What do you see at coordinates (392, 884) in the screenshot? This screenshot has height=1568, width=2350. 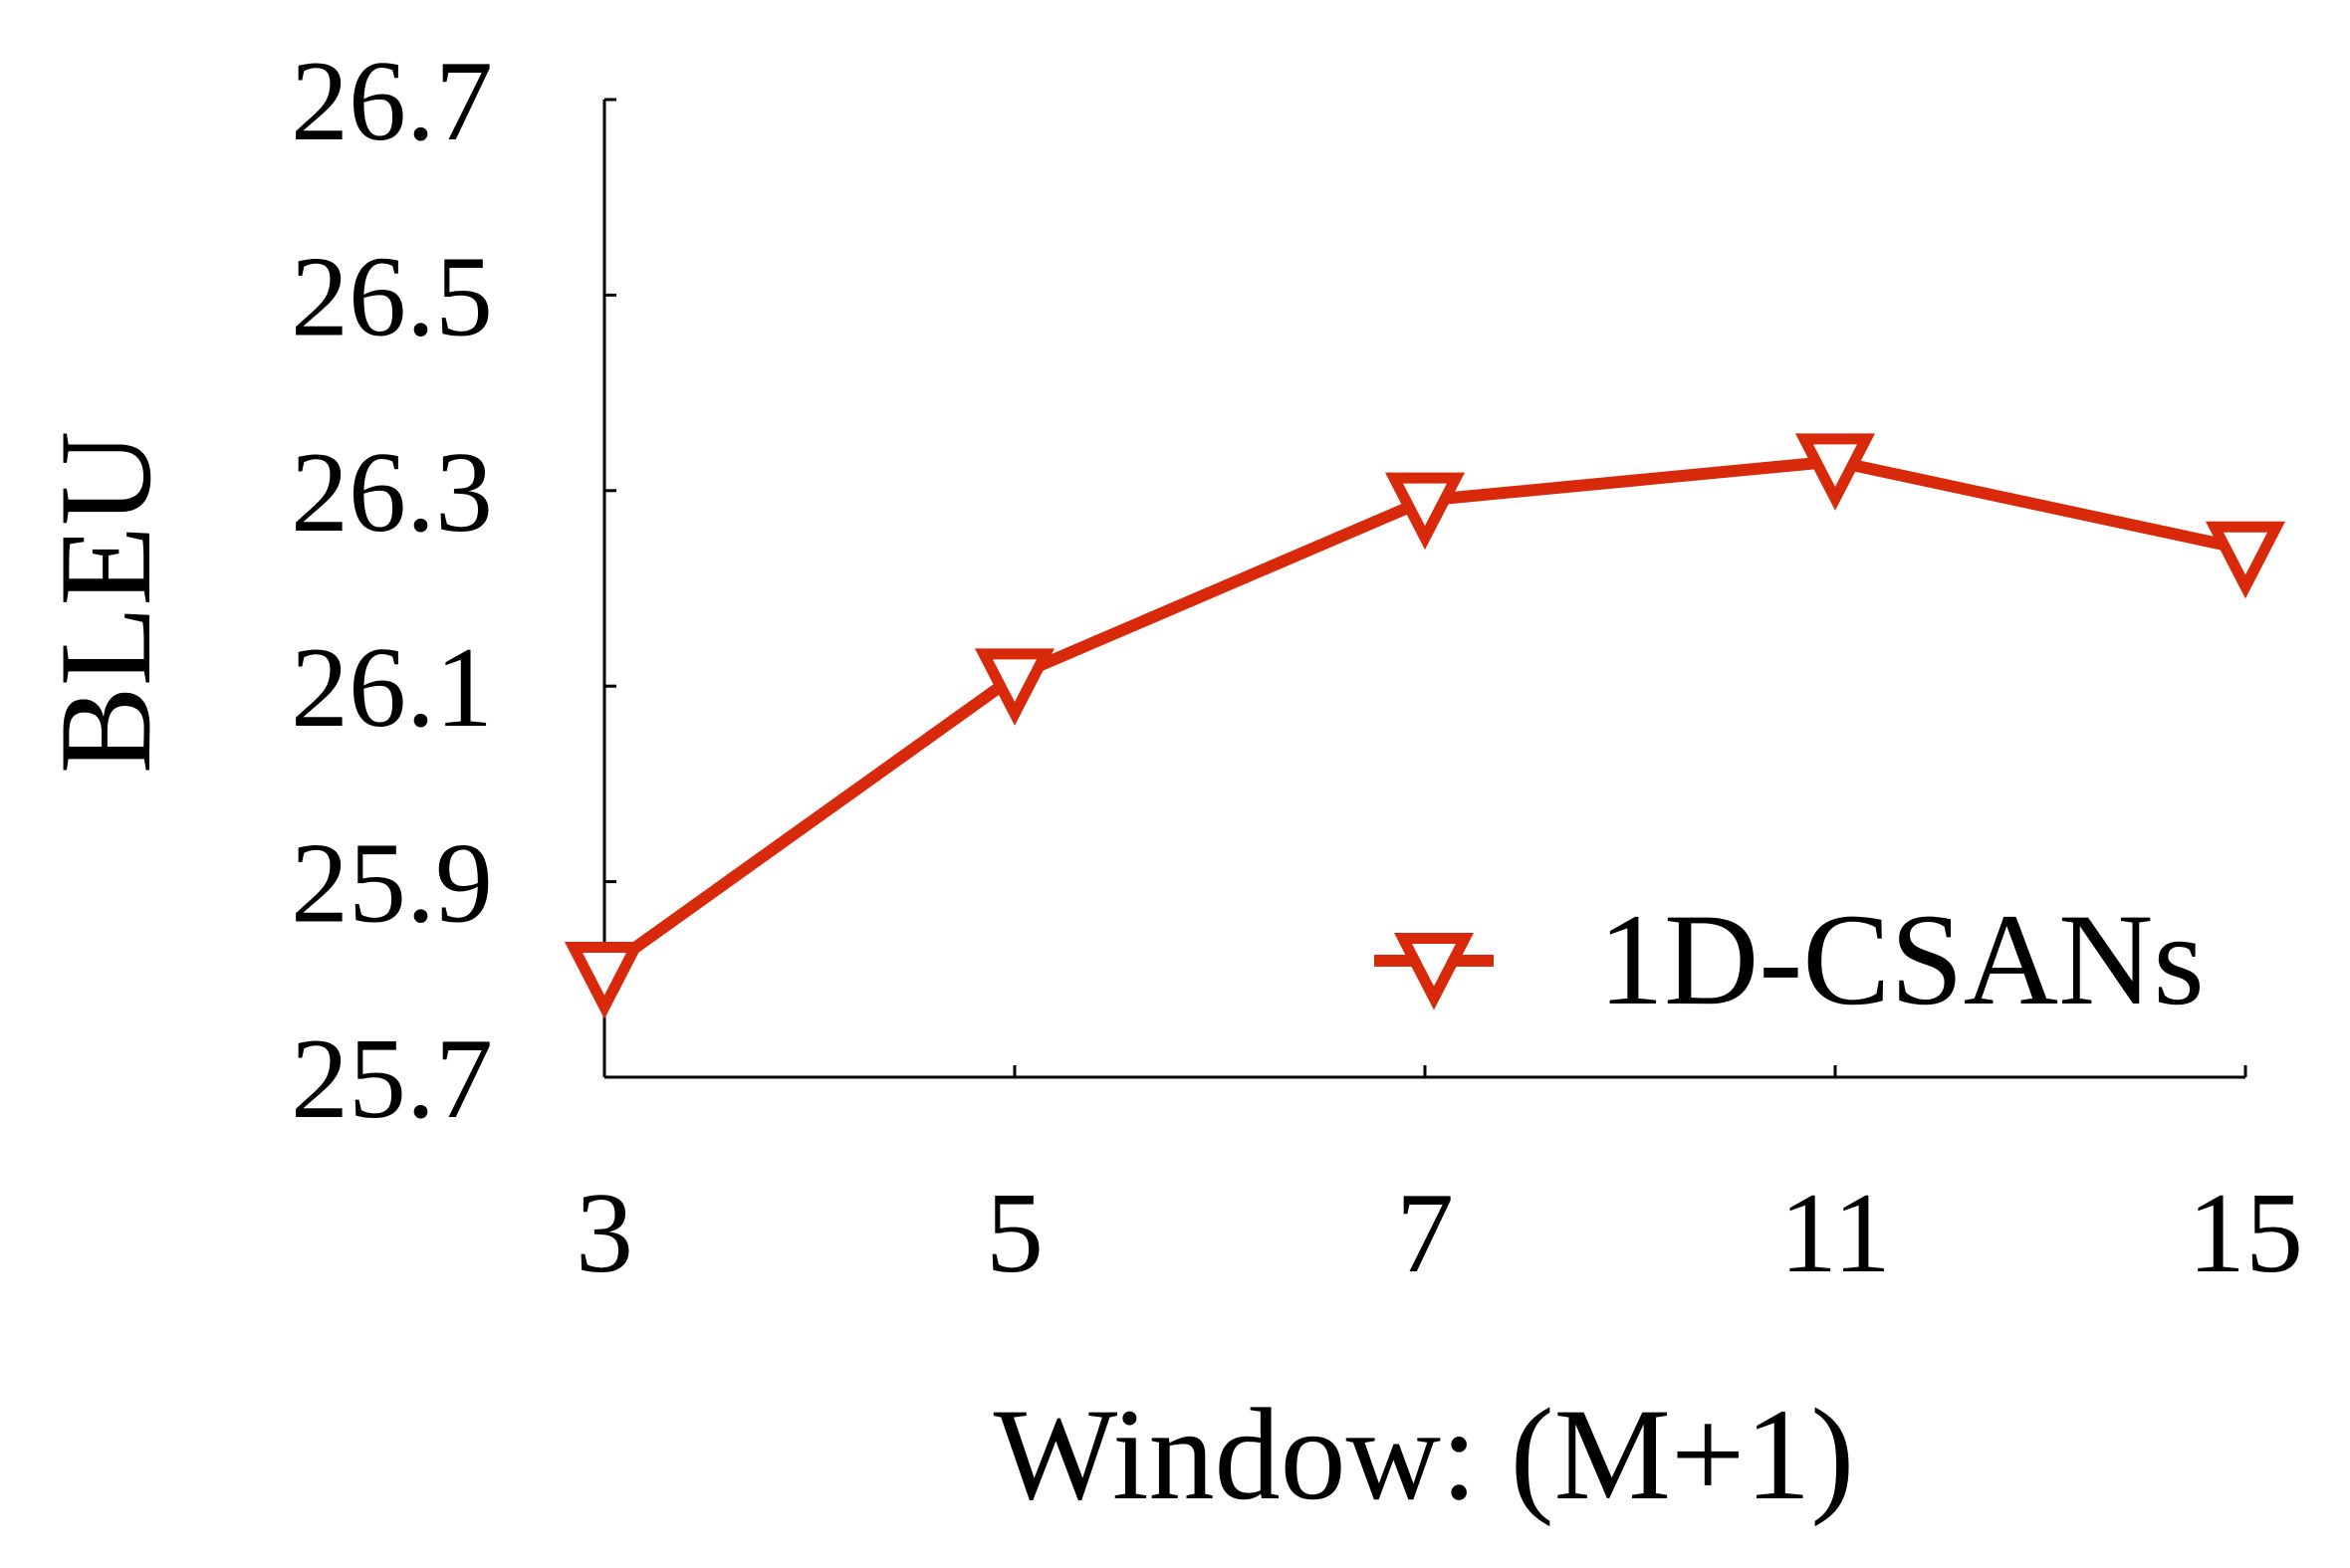 I see `y-tick-label: 25.9` at bounding box center [392, 884].